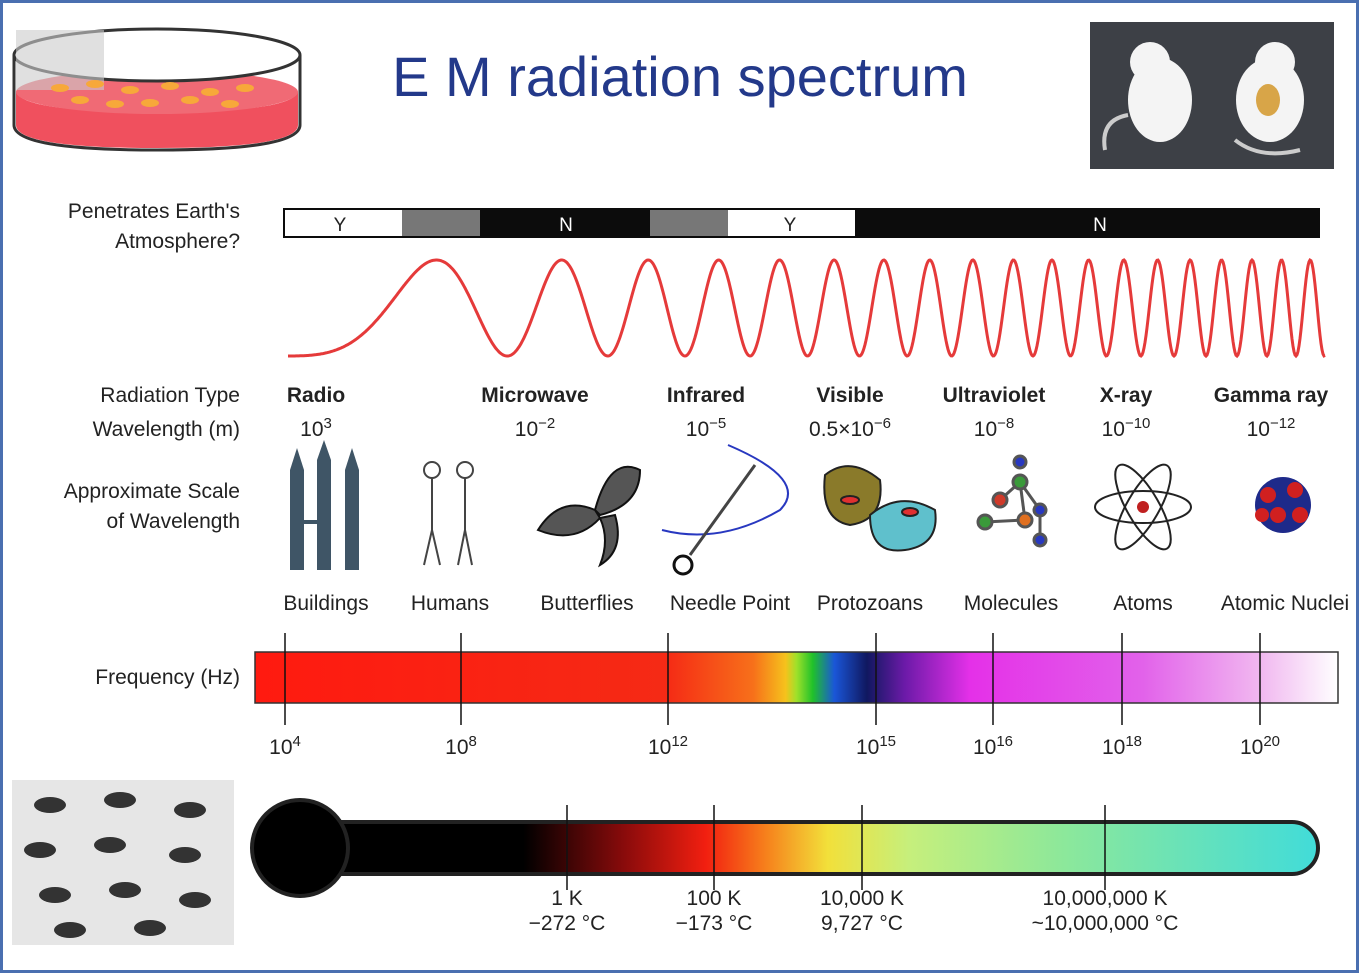  Describe the element at coordinates (177, 241) in the screenshot. I see `row-label: Atmosphere?` at that location.